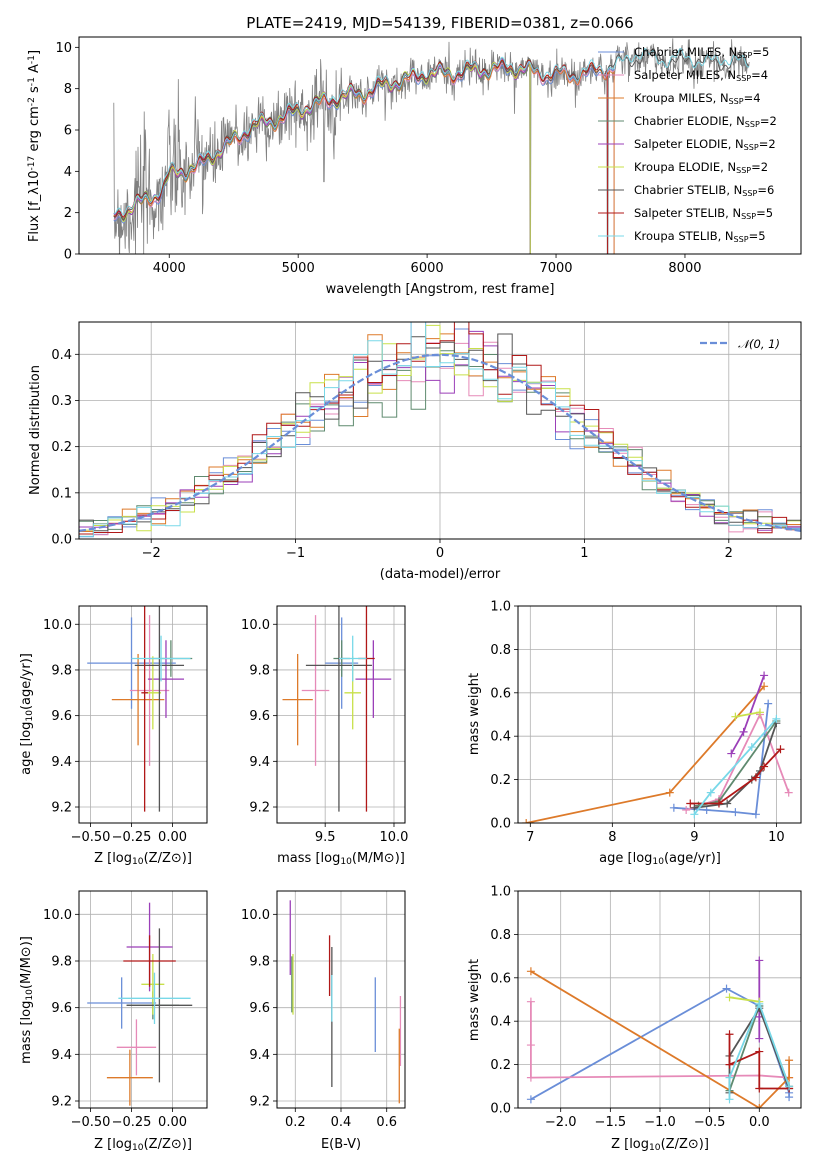 This screenshot has width=819, height=1170. Describe the element at coordinates (34, 207) in the screenshot. I see `y-axis-label-part: Flux [f_λ10` at that location.